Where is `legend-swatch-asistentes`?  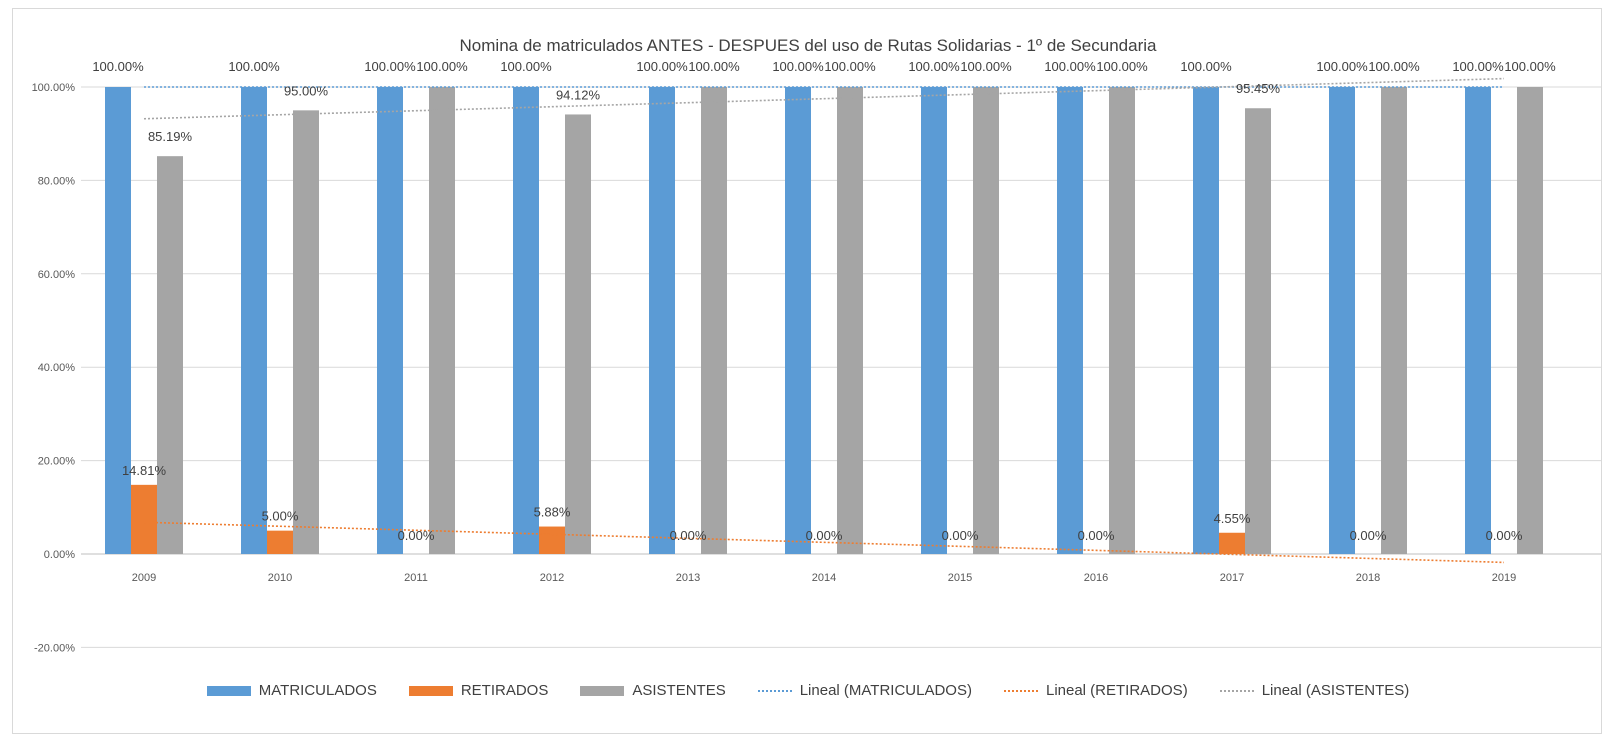
legend-swatch-asistentes is located at coordinates (602, 690).